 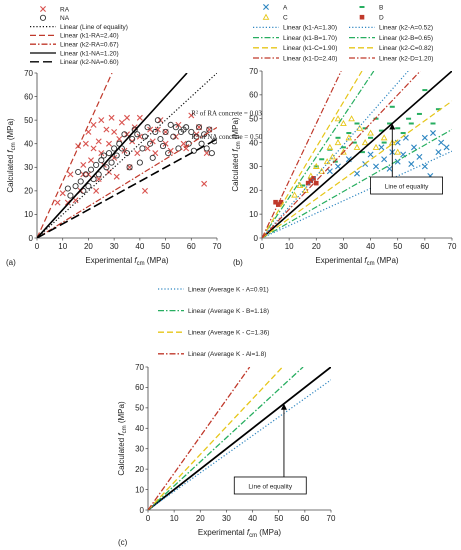 I want to click on legend-label: Linear (k2-B=0.65), so click(x=406, y=38).